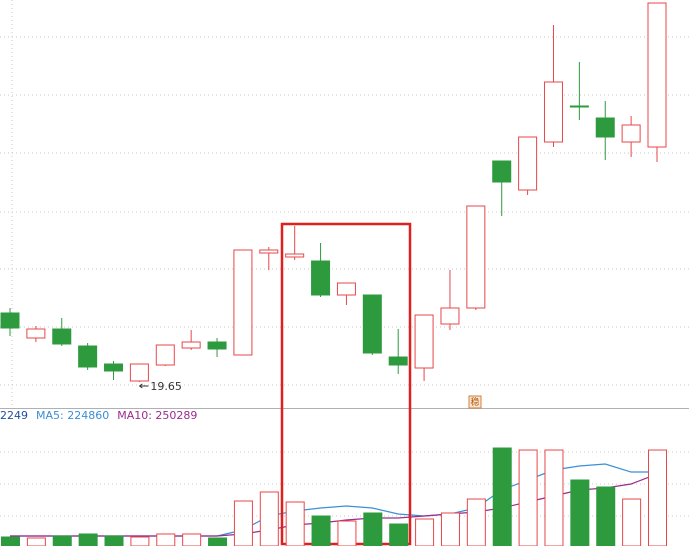  What do you see at coordinates (166, 386) in the screenshot?
I see `low-label: 19.65` at bounding box center [166, 386].